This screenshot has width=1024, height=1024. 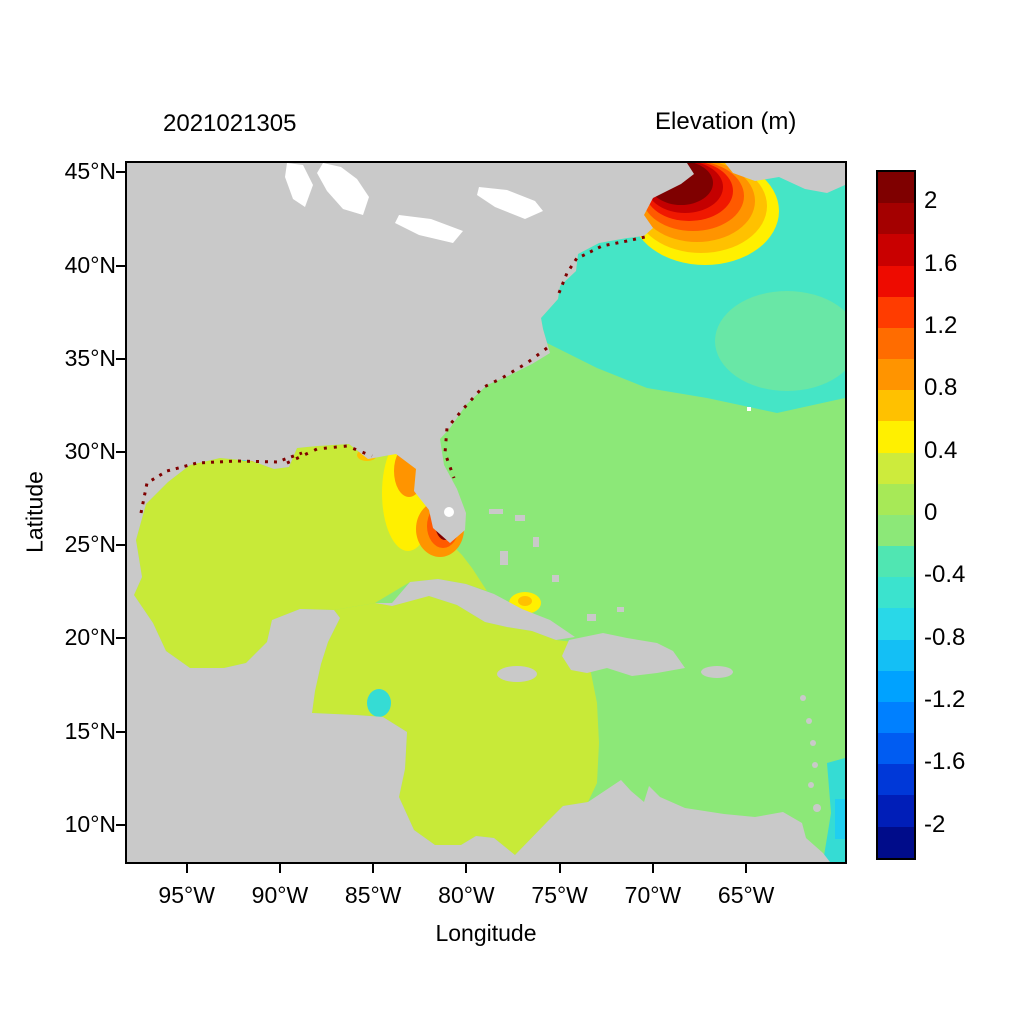 What do you see at coordinates (945, 637) in the screenshot?
I see `colorbar-tick-label: -0.8` at bounding box center [945, 637].